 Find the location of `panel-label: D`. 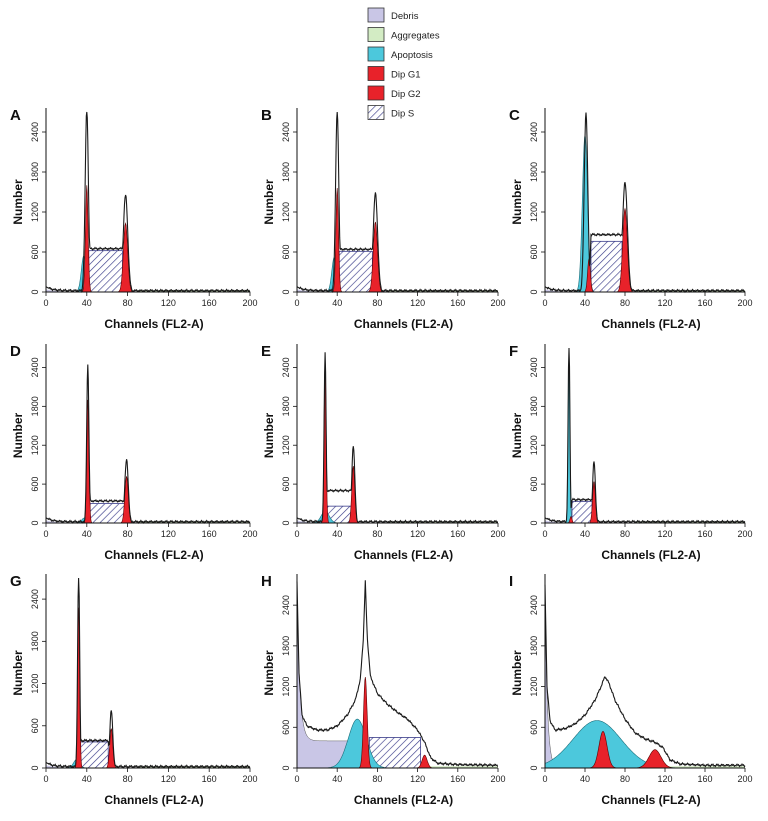

panel-label: D is located at coordinates (15, 351).